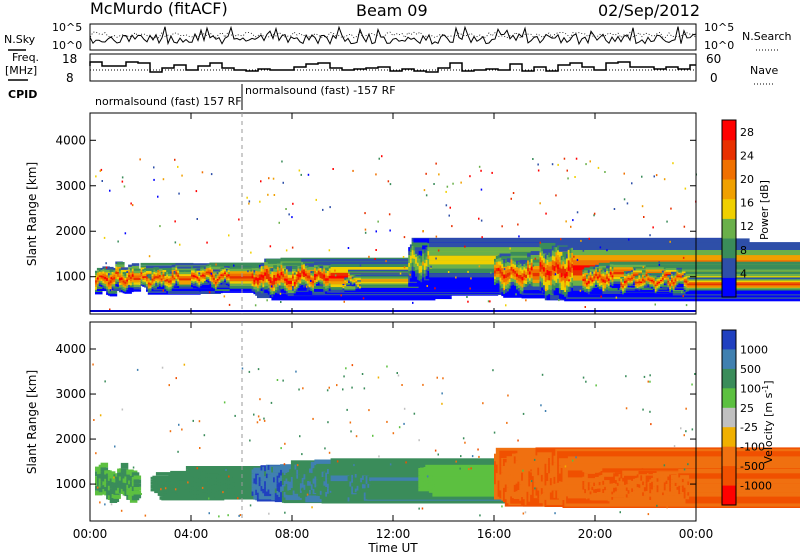  Describe the element at coordinates (743, 273) in the screenshot. I see `power-colorbar-tick: 4` at that location.